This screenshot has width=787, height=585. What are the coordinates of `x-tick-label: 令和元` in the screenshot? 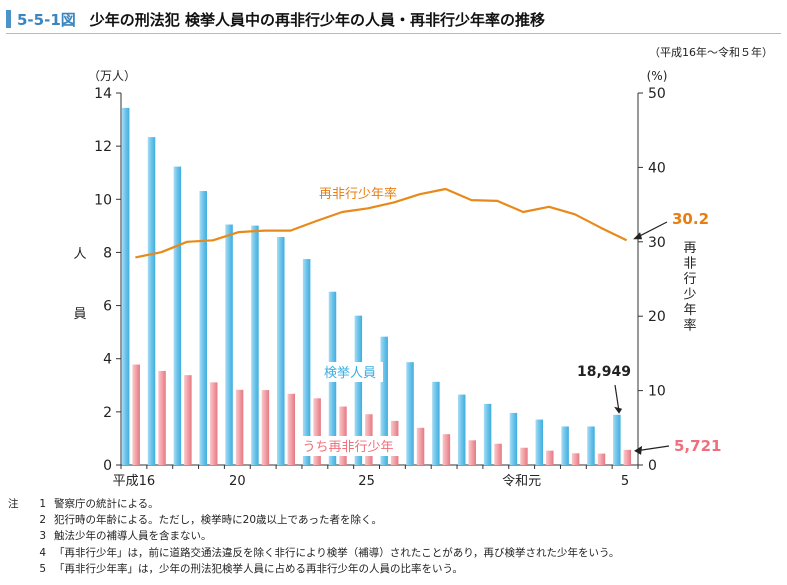 It's located at (521, 481).